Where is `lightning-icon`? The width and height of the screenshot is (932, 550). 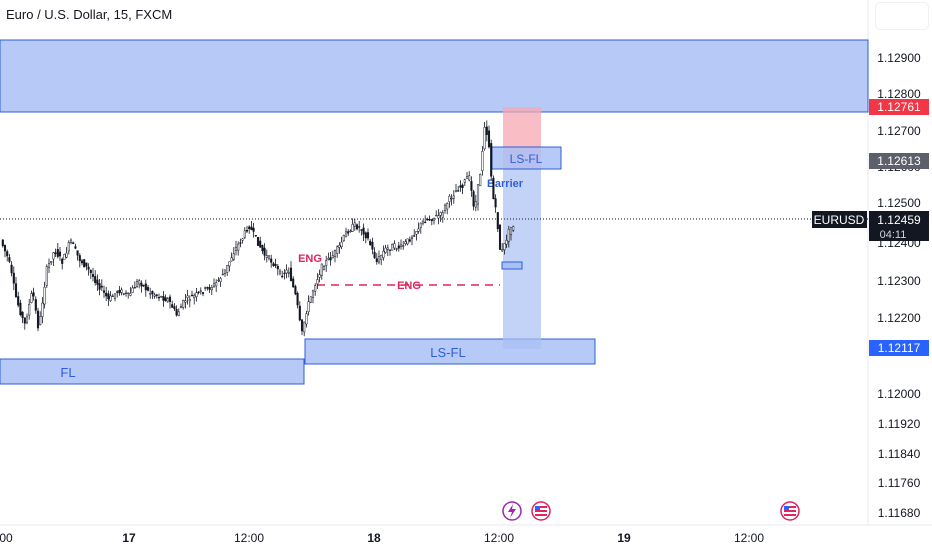 lightning-icon is located at coordinates (512, 511).